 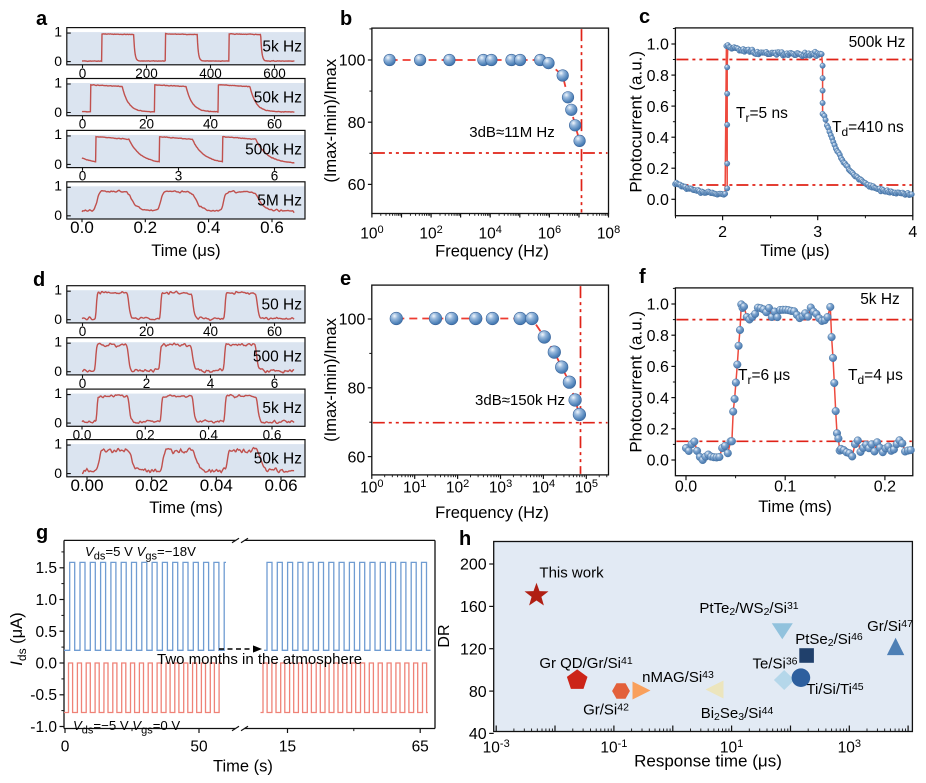 I want to click on svg-text: 5M Hz, so click(x=279, y=201).